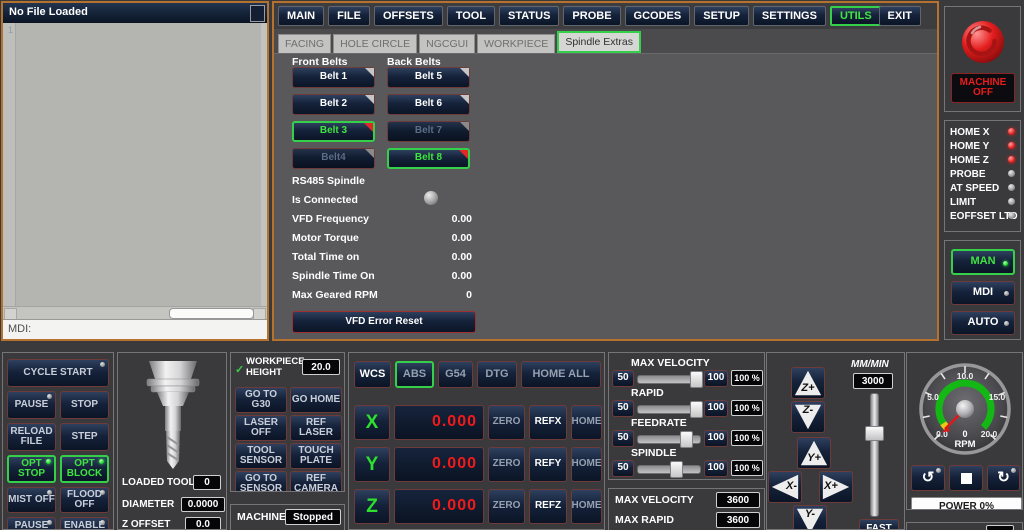 This screenshot has height=530, width=1024. What do you see at coordinates (84, 469) in the screenshot?
I see `opt-block-button: OPT BLOCK` at bounding box center [84, 469].